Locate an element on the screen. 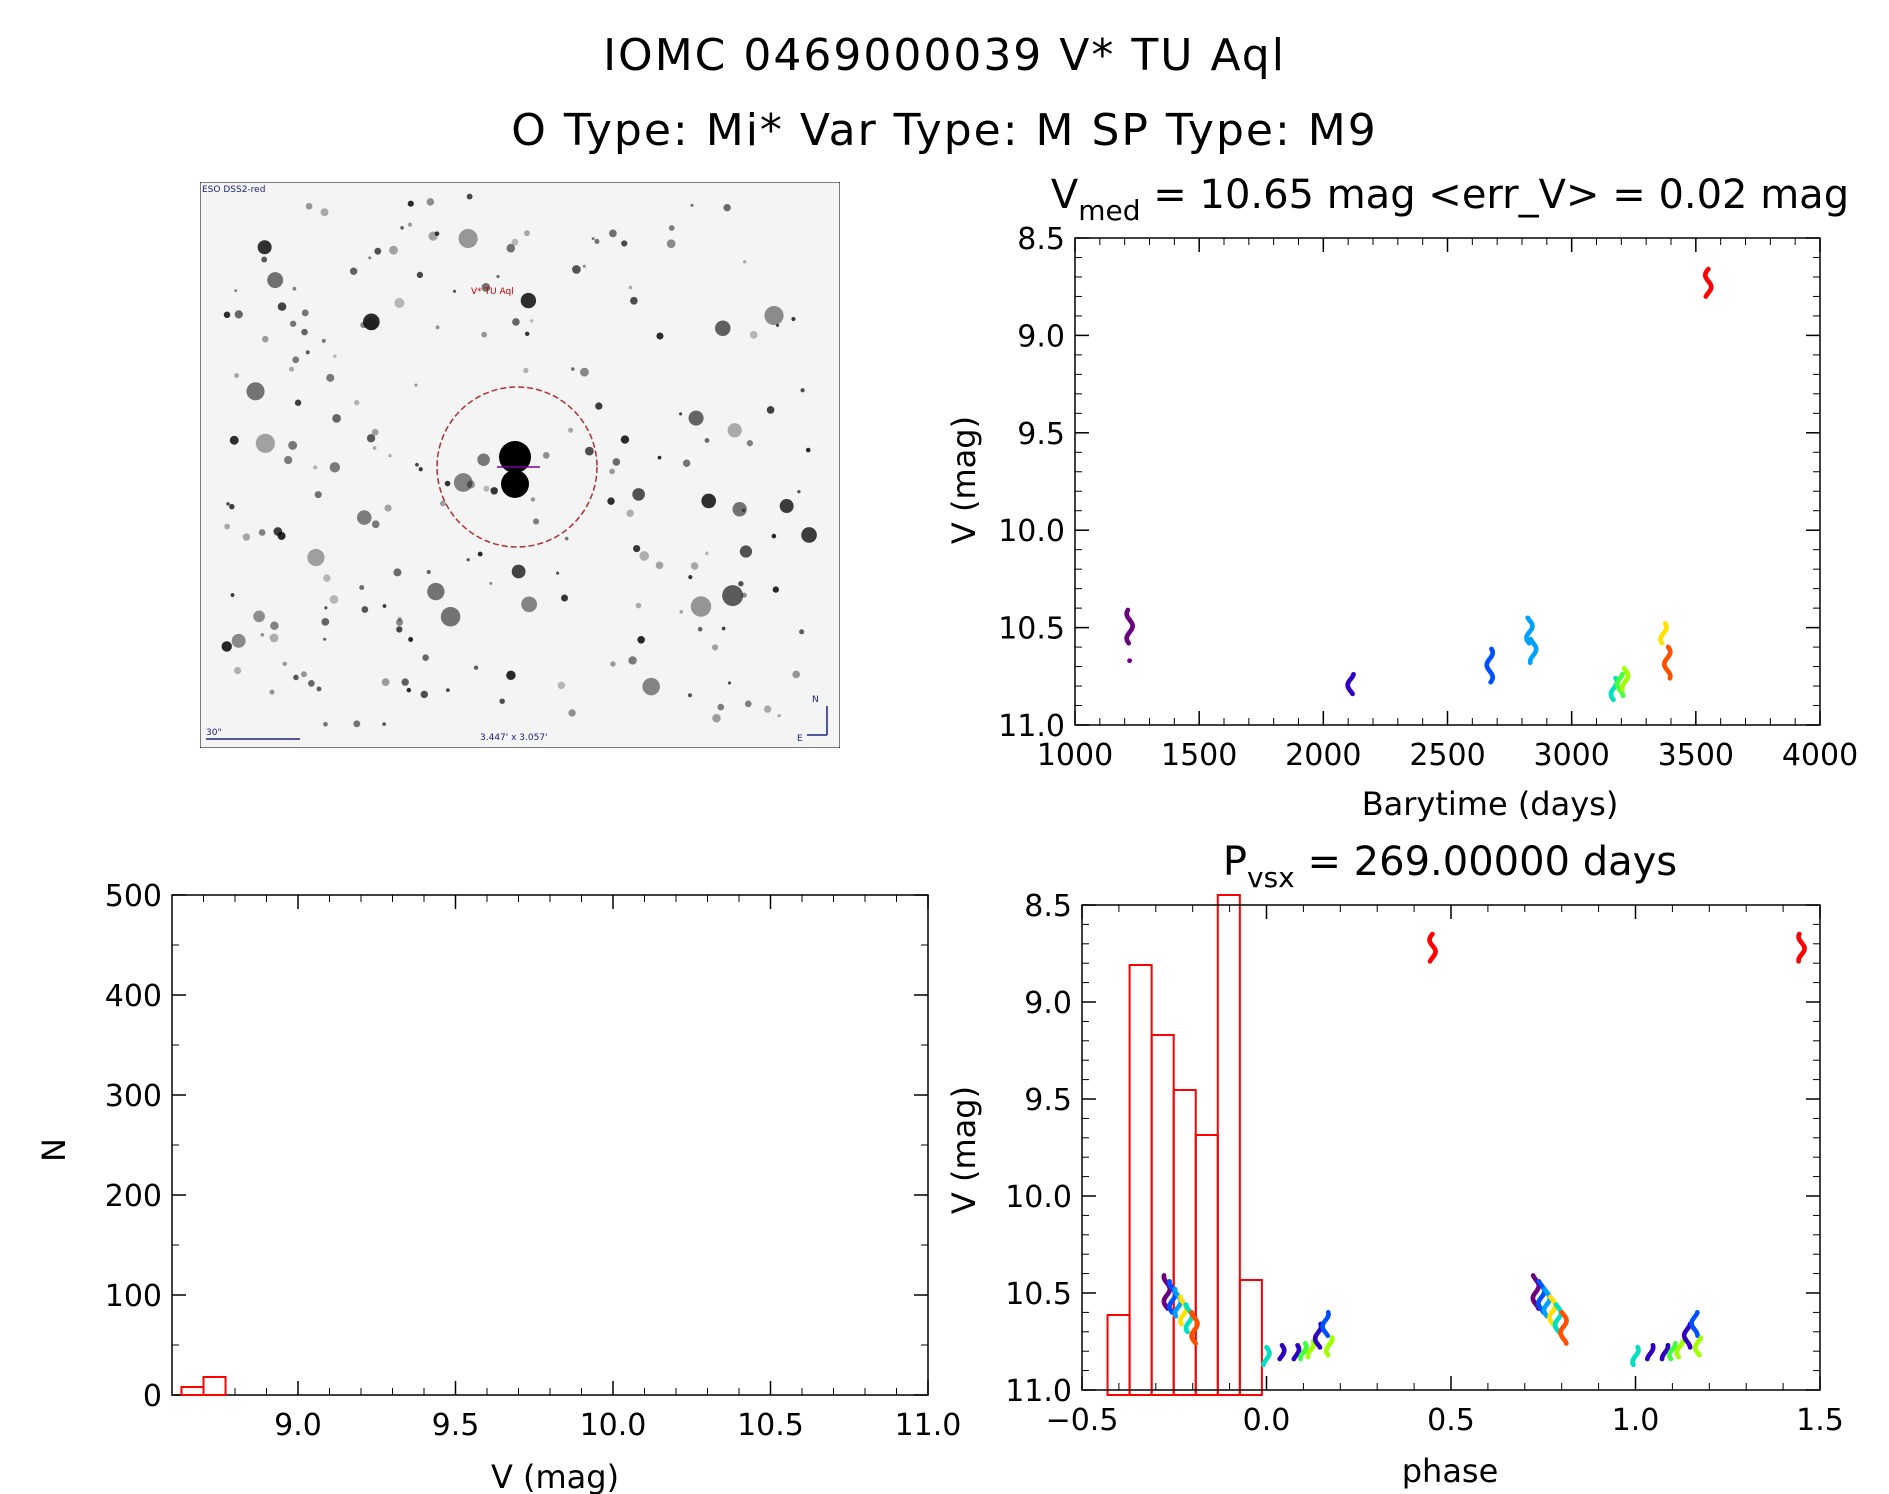 The width and height of the screenshot is (1889, 1494). lc-xtick-label: 1000 is located at coordinates (1075, 755).